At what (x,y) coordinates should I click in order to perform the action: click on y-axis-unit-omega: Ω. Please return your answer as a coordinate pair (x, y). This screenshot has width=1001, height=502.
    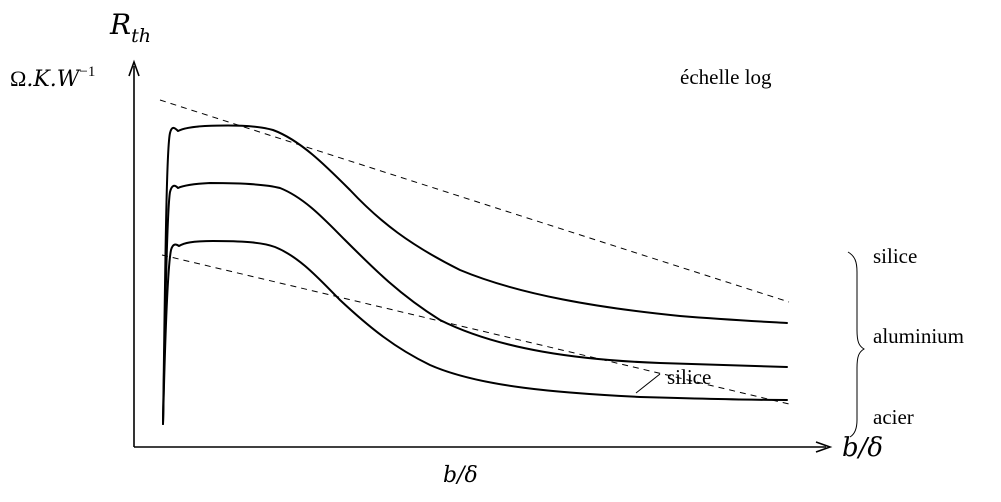
    Looking at the image, I should click on (18, 78).